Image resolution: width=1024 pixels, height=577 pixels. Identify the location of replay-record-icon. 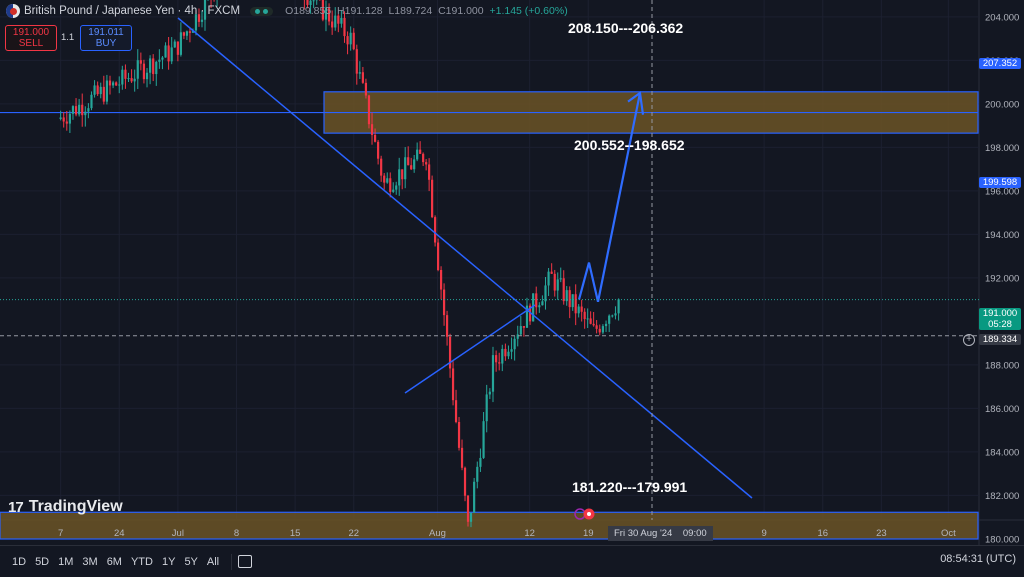
(587, 514).